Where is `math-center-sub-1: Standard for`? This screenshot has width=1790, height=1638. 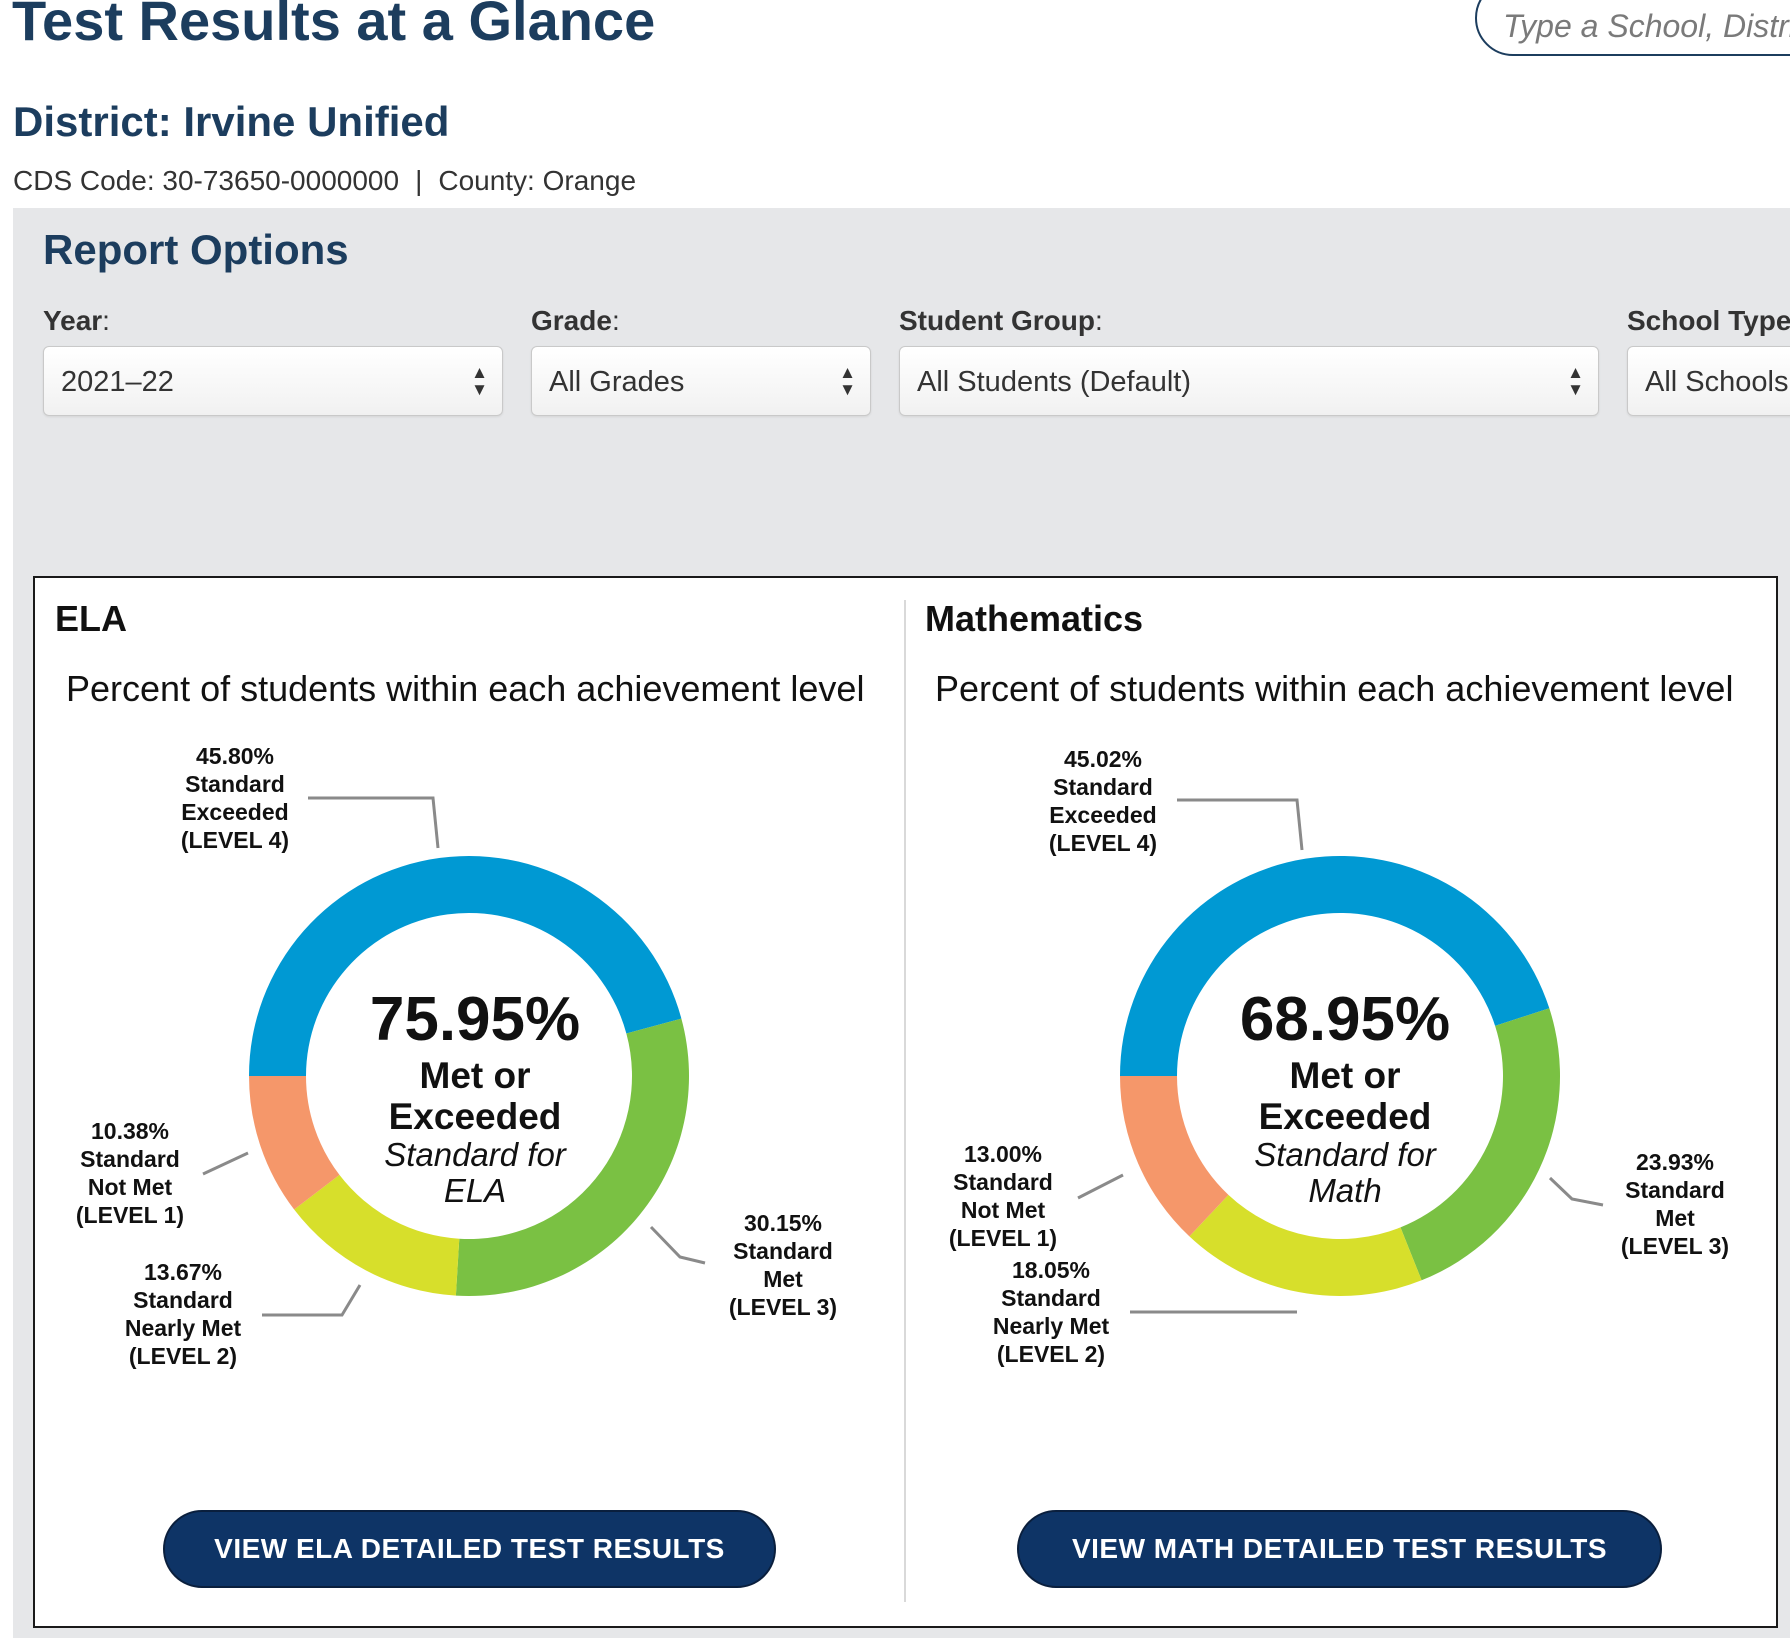
math-center-sub-1: Standard for is located at coordinates (1345, 1154).